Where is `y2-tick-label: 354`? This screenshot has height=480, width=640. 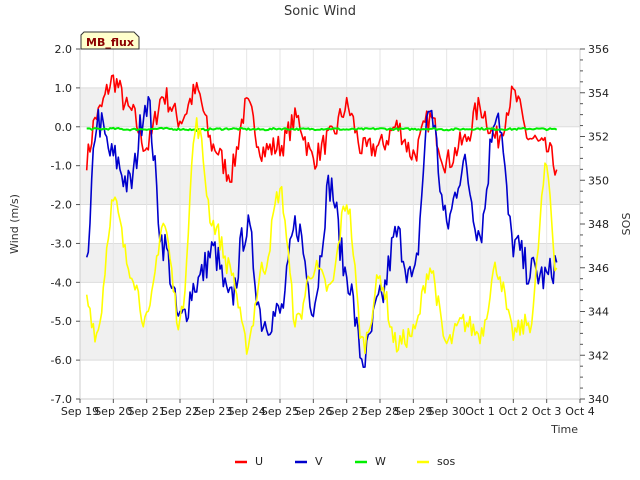
y2-tick-label: 354 is located at coordinates (598, 93).